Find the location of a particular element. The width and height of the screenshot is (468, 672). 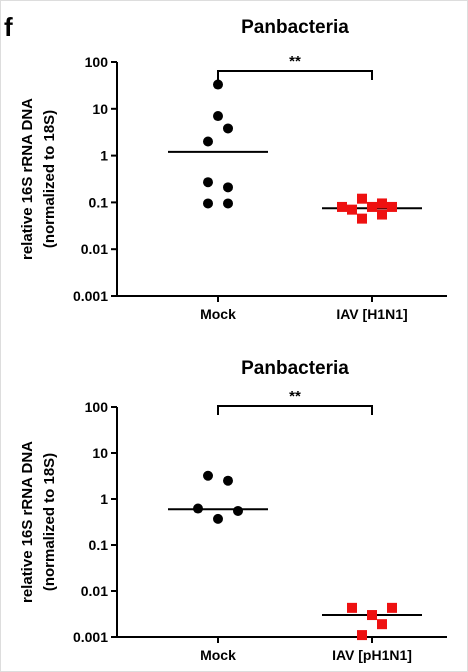

x-tick-label: IAV [pH1N1] is located at coordinates (372, 655).